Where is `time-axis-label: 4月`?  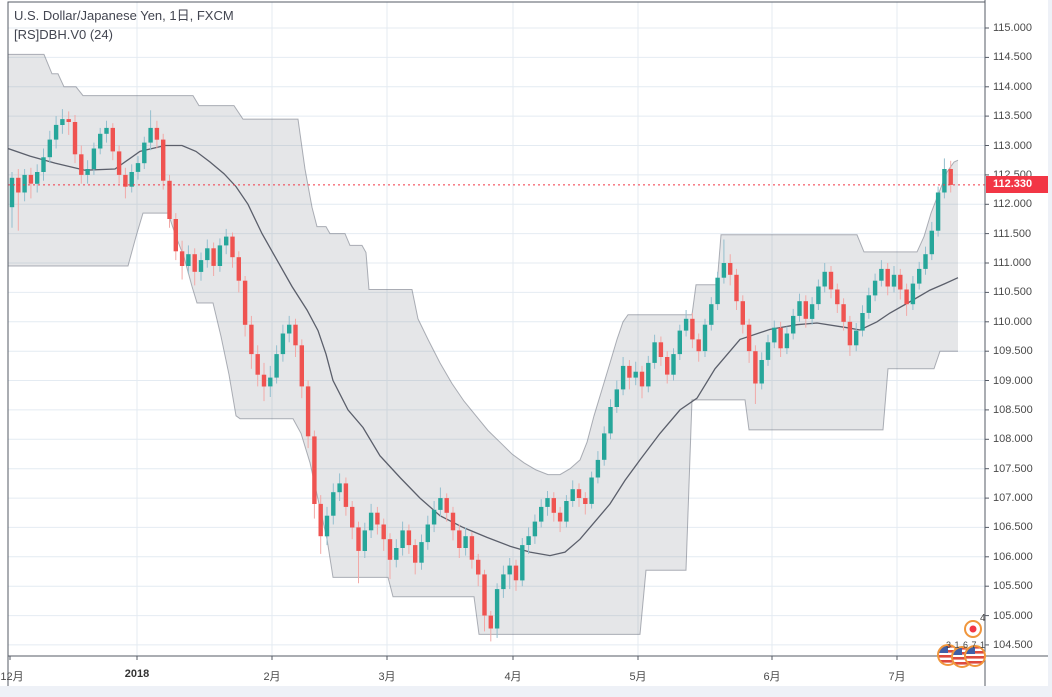 time-axis-label: 4月 is located at coordinates (513, 677).